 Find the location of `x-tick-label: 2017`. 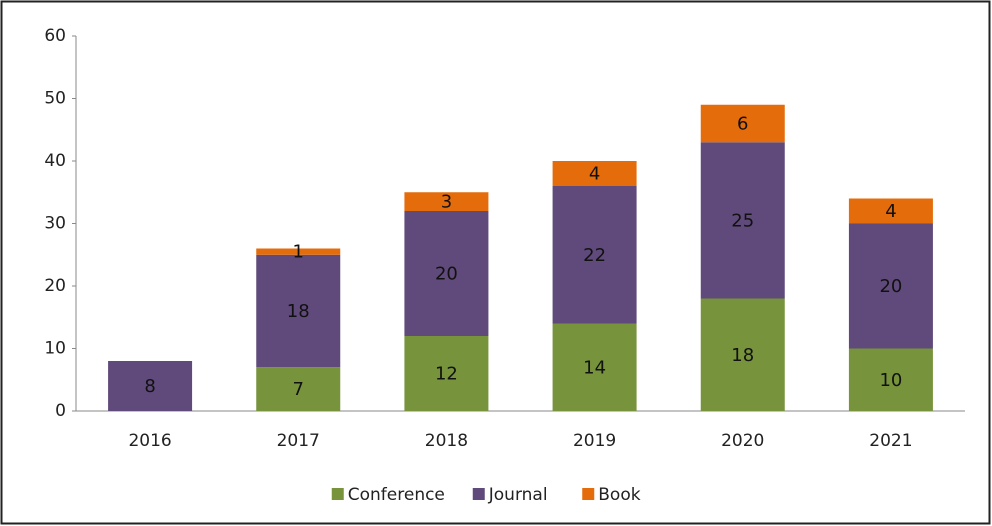

x-tick-label: 2017 is located at coordinates (298, 441).